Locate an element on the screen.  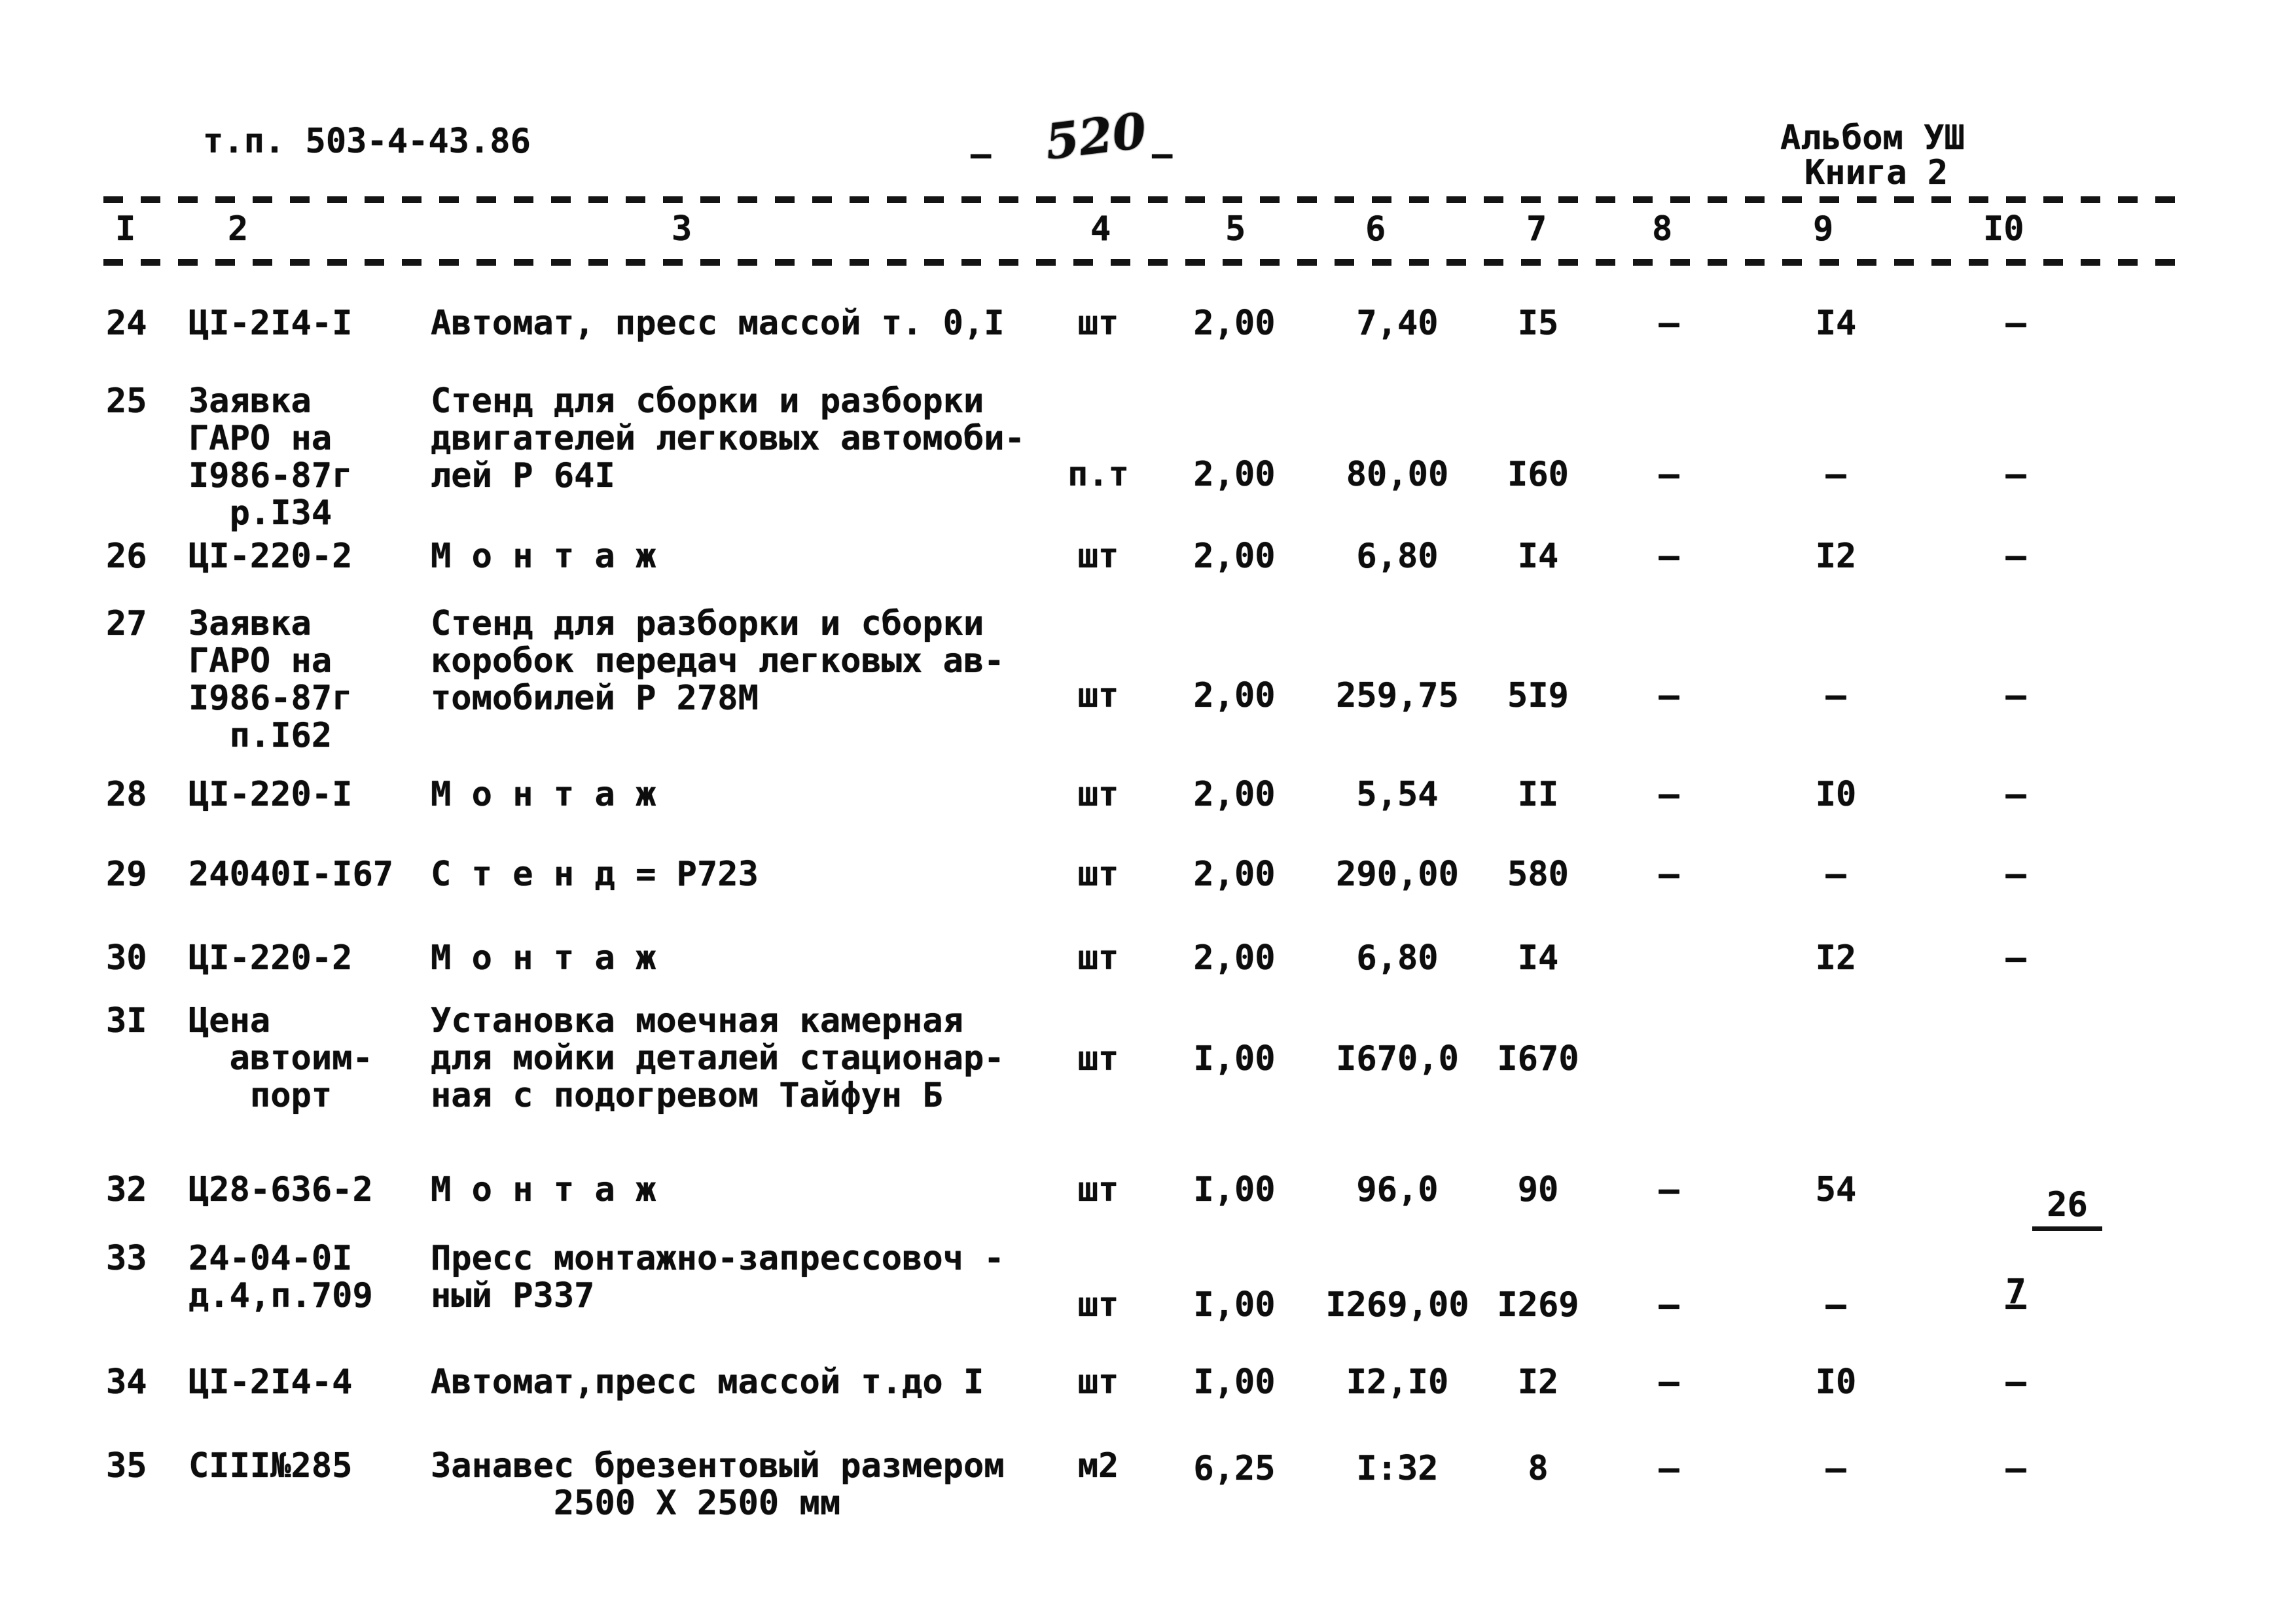
cell-no: 34 is located at coordinates (127, 1383).